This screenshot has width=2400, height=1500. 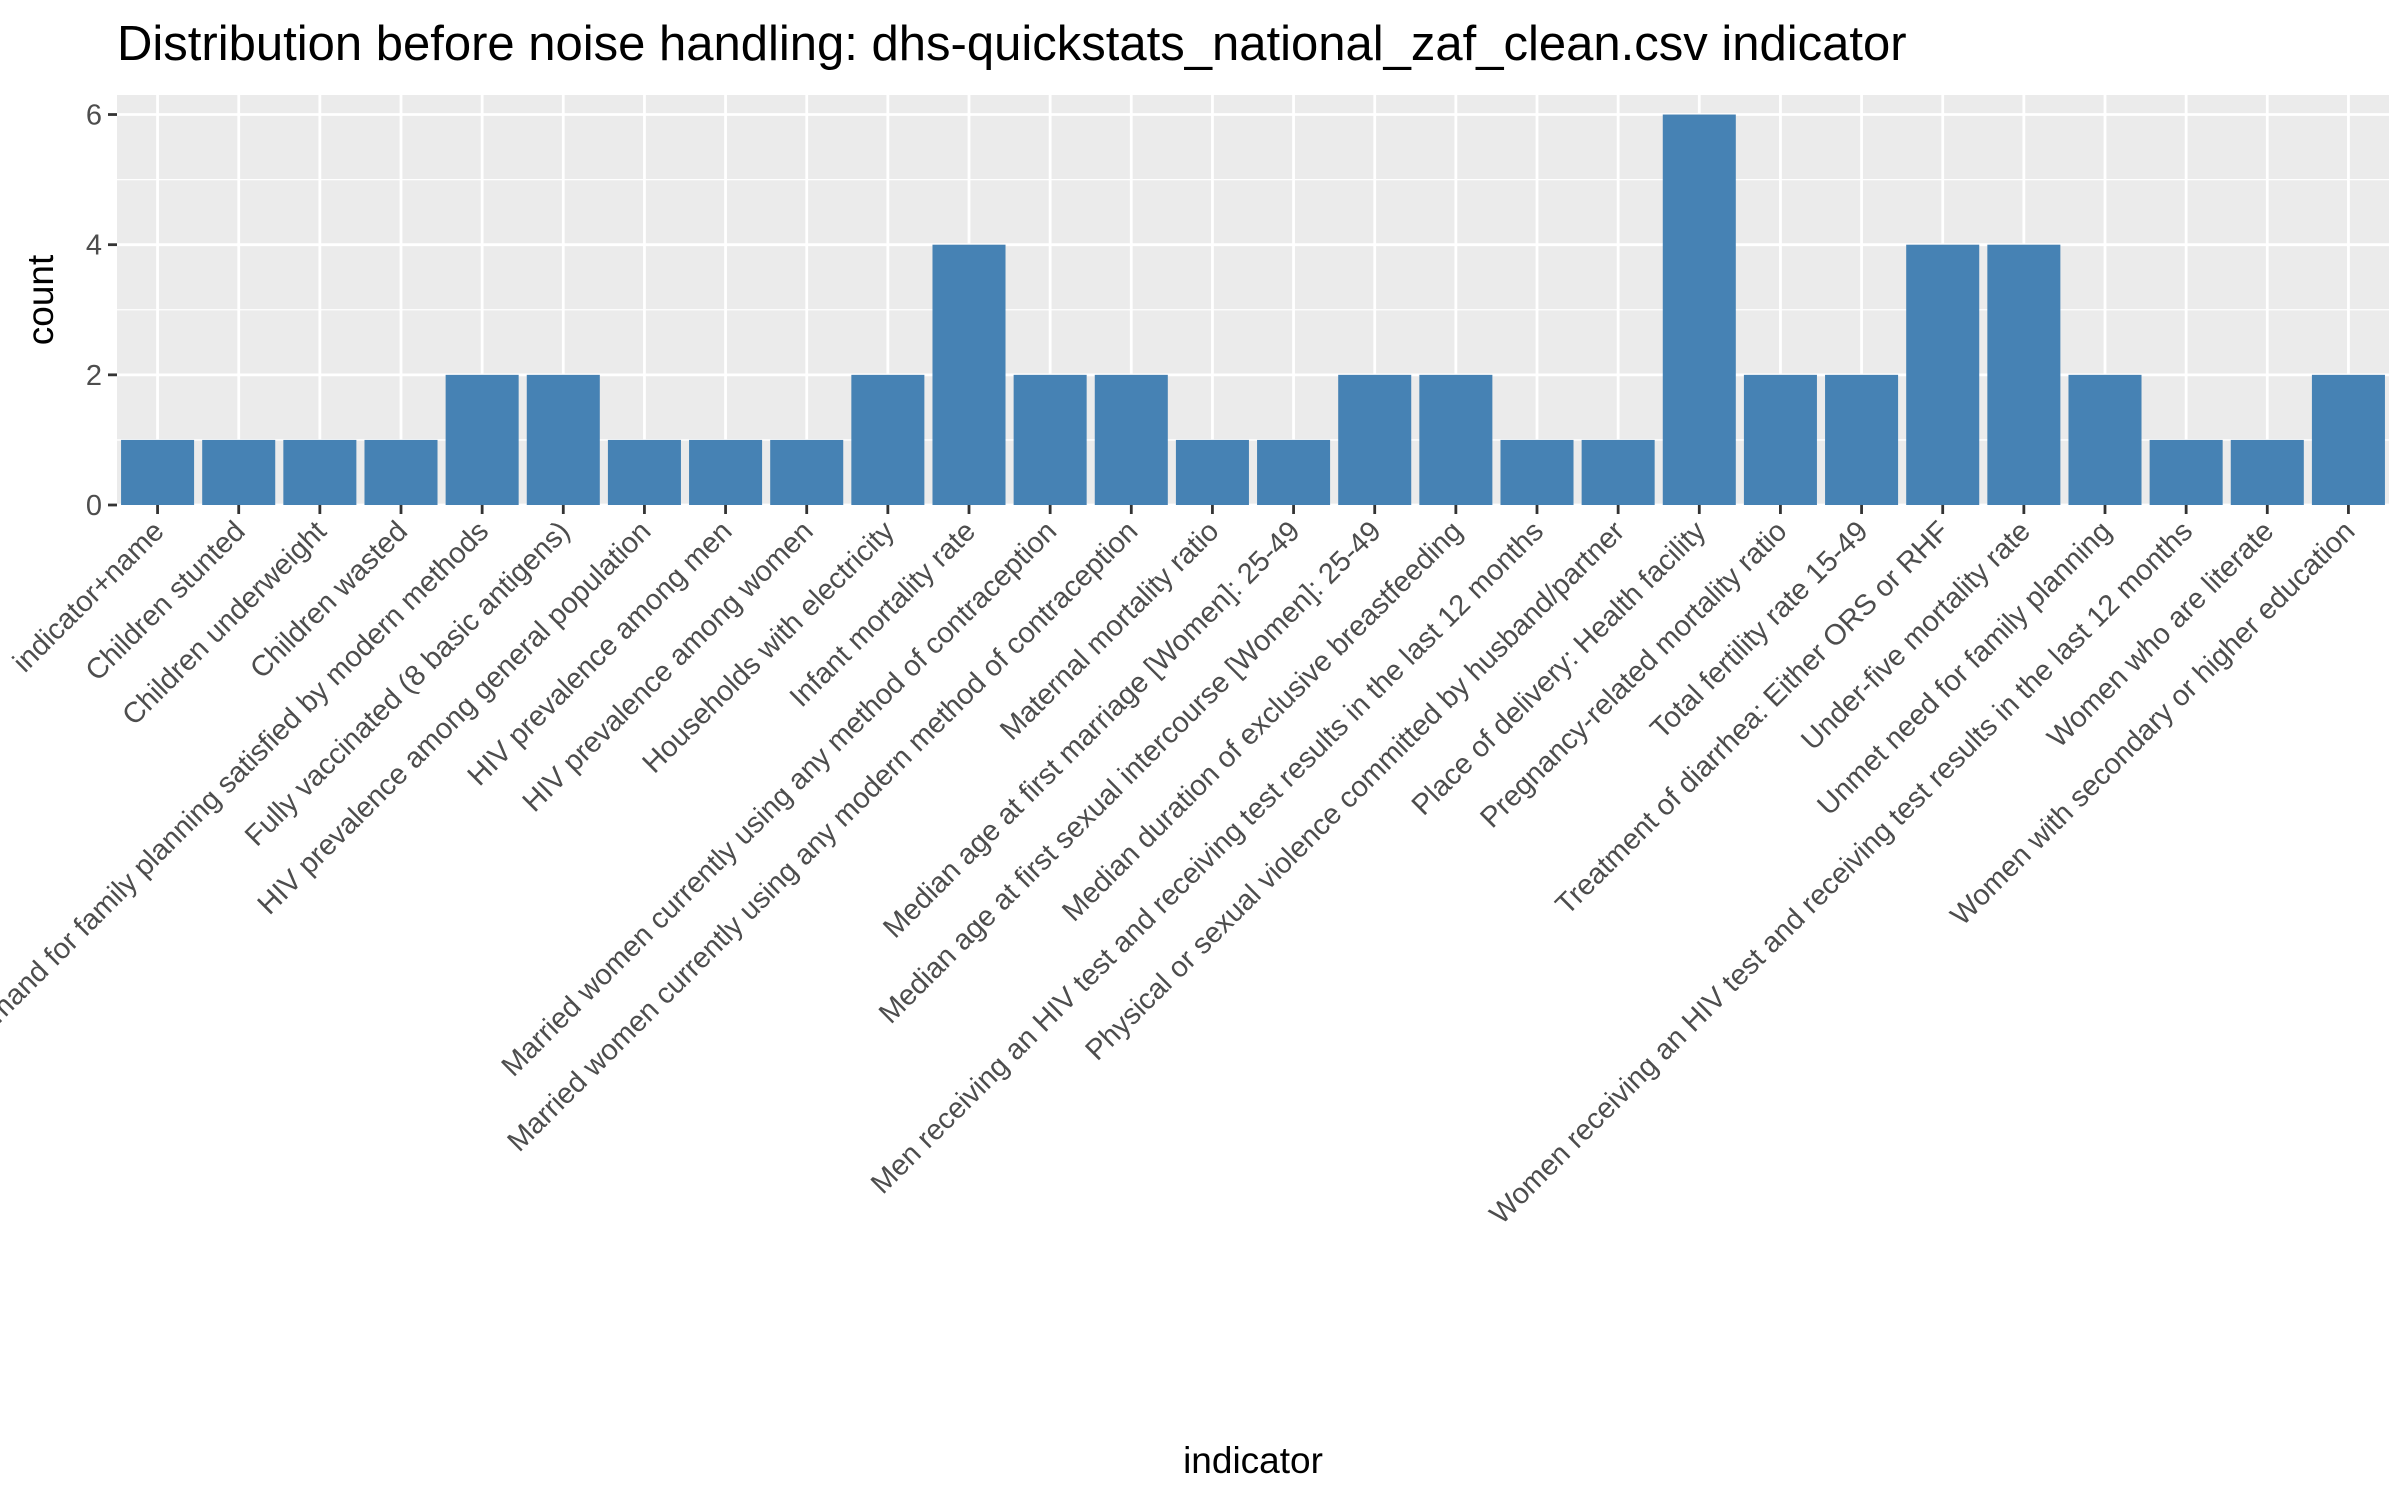 I want to click on x-tick-label: Unmet need for family planning, so click(x=1964, y=668).